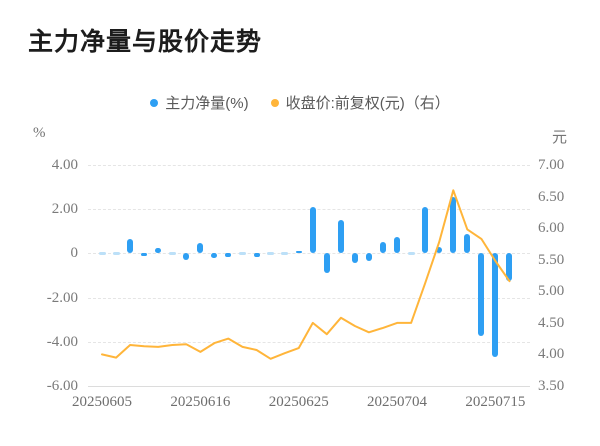 The width and height of the screenshot is (600, 446). Describe the element at coordinates (74, 253) in the screenshot. I see `y-axis-tick-left: 0` at that location.